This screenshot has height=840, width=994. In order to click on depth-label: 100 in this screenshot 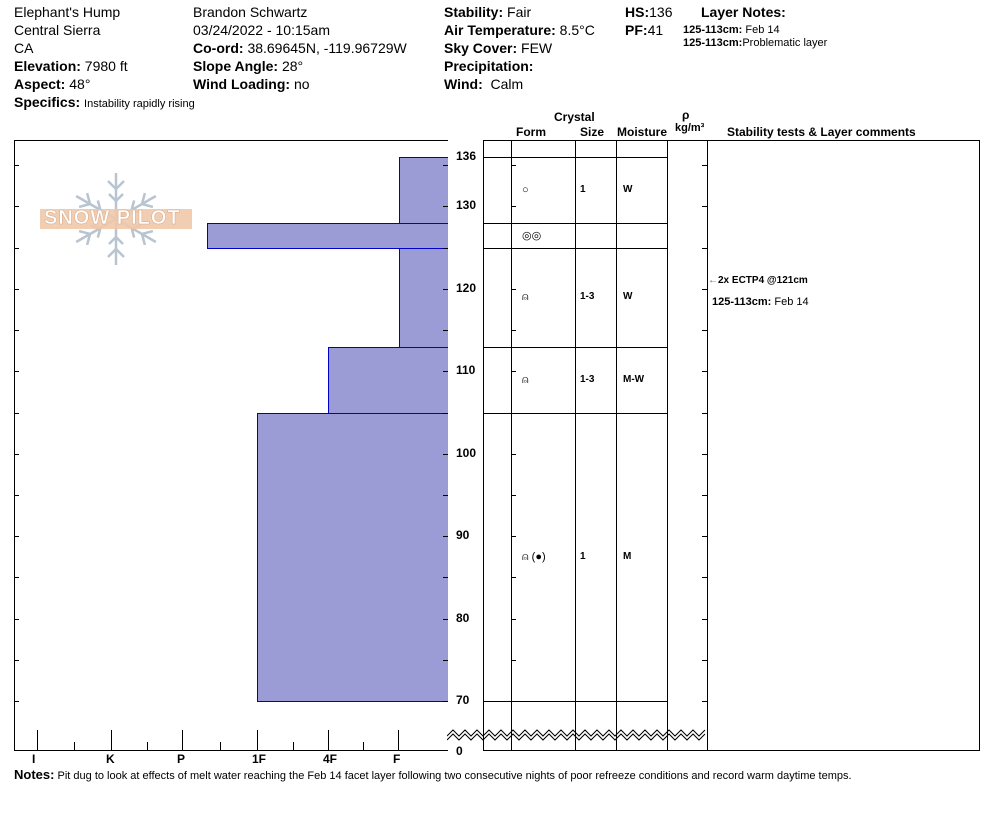, I will do `click(466, 452)`.